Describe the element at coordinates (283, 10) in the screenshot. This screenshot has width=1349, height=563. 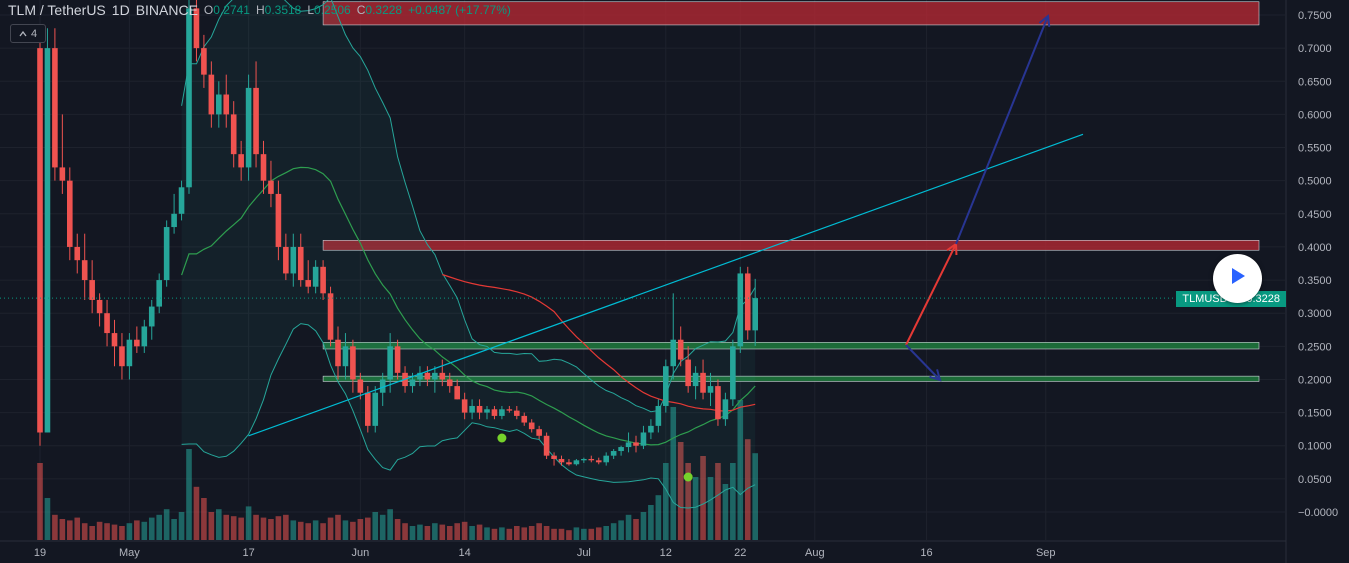
I see `high-value: 0.3518` at that location.